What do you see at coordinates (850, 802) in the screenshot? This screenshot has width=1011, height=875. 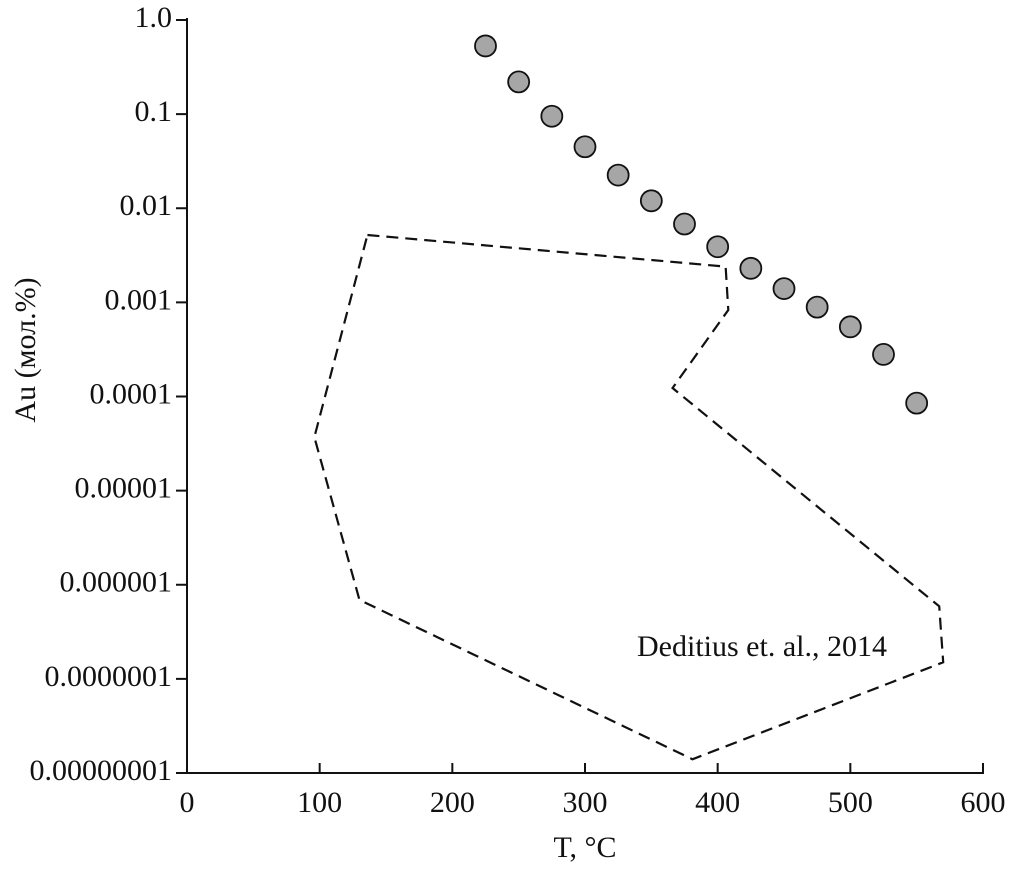 I see `x-tick-label: 500` at bounding box center [850, 802].